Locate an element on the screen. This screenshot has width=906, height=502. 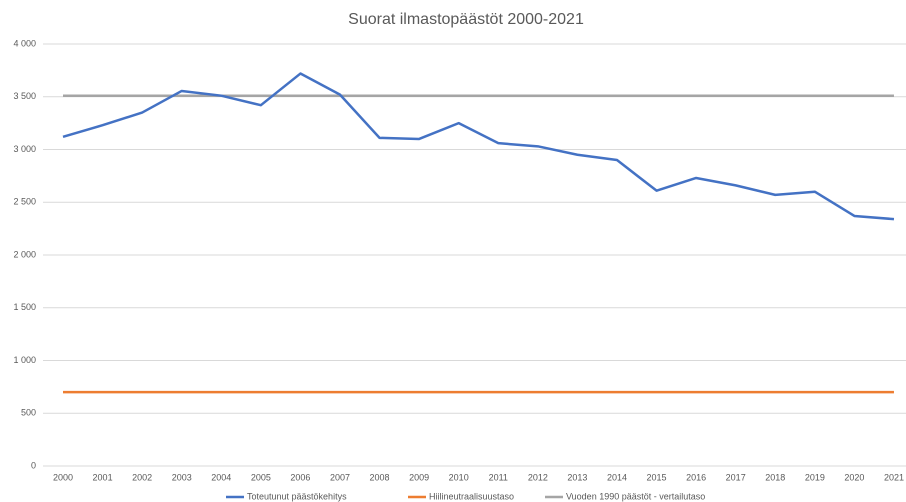
x-tick-label: 2003 is located at coordinates (182, 477).